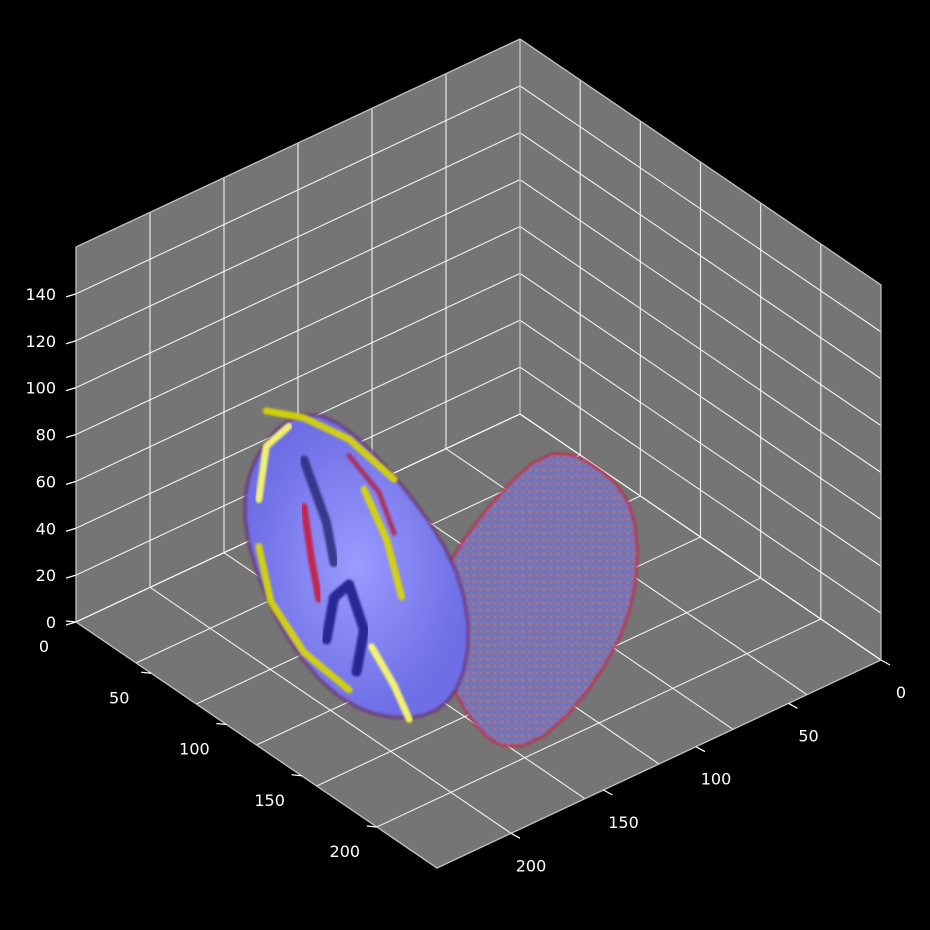 The height and width of the screenshot is (930, 930). What do you see at coordinates (40, 294) in the screenshot?
I see `z-tick-label: 140` at bounding box center [40, 294].